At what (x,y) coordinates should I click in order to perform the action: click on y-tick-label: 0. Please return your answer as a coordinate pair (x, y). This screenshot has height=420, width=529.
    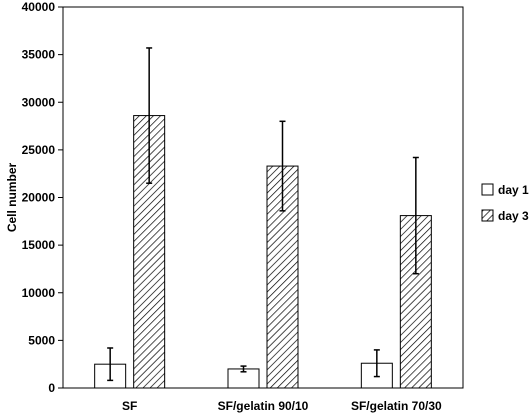
    Looking at the image, I should click on (51, 388).